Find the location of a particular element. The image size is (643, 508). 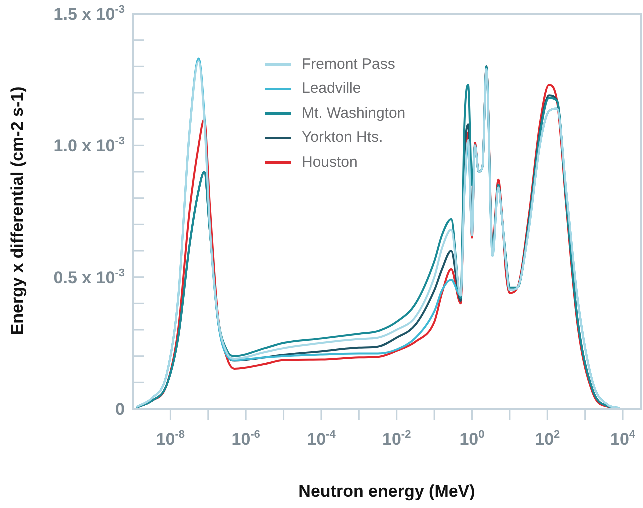

x-axis-title: Neutron energy (MeV) is located at coordinates (387, 492).